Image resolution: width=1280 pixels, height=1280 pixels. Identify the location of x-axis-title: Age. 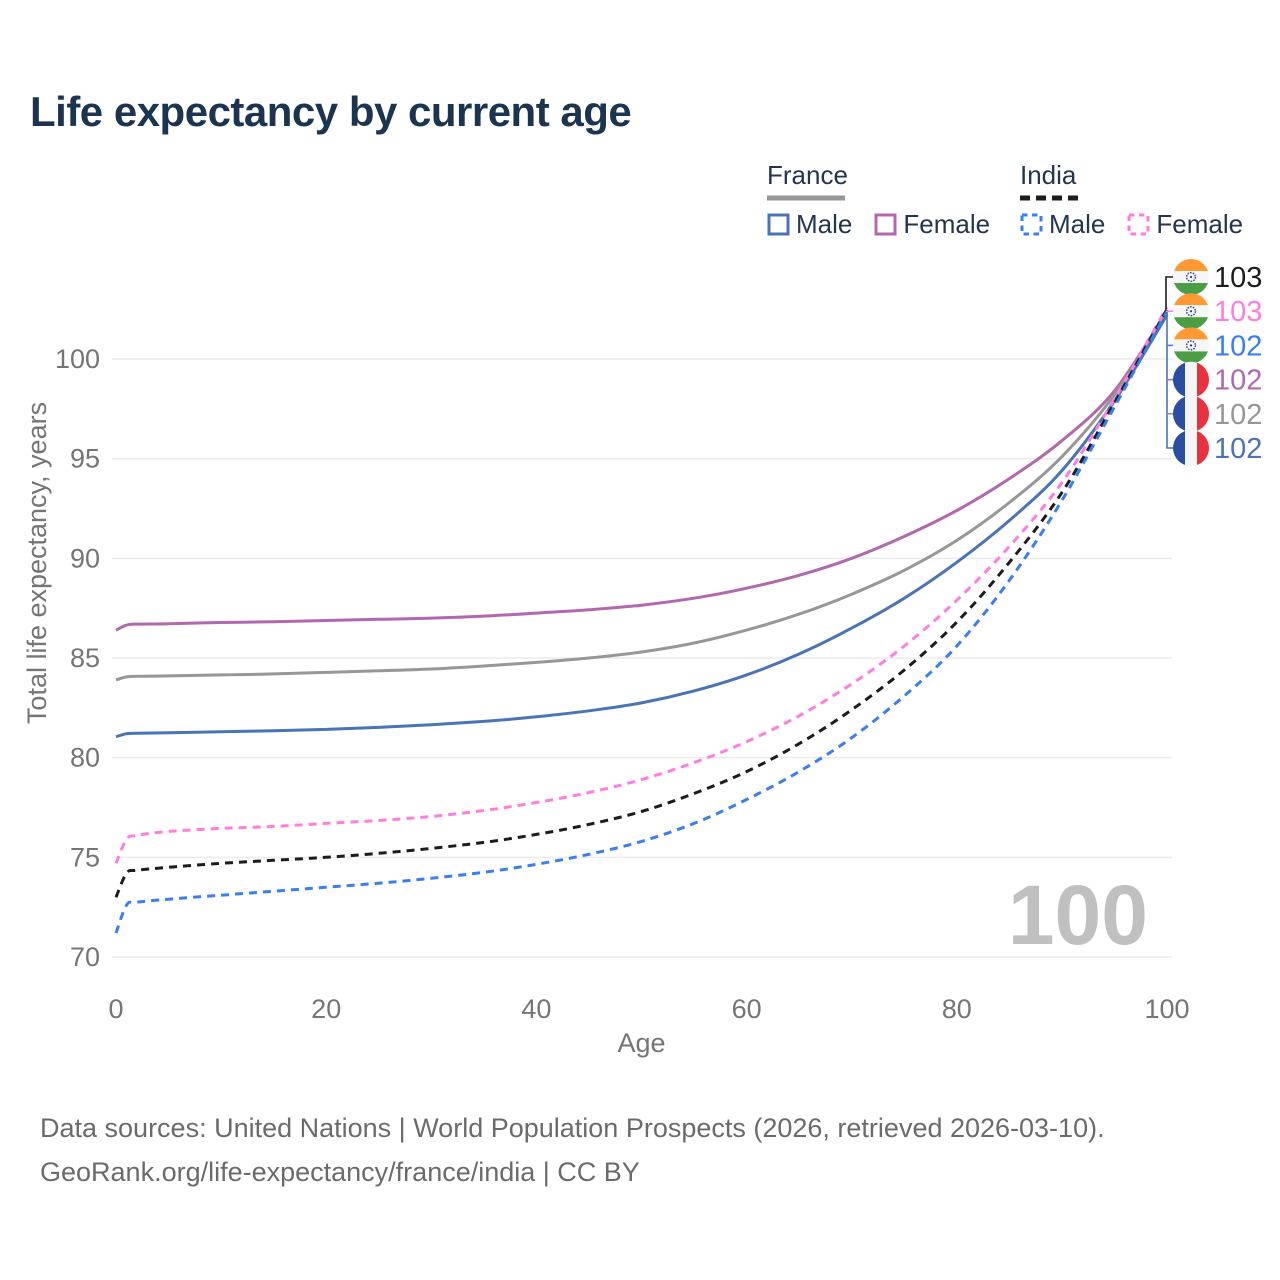
(641, 1043).